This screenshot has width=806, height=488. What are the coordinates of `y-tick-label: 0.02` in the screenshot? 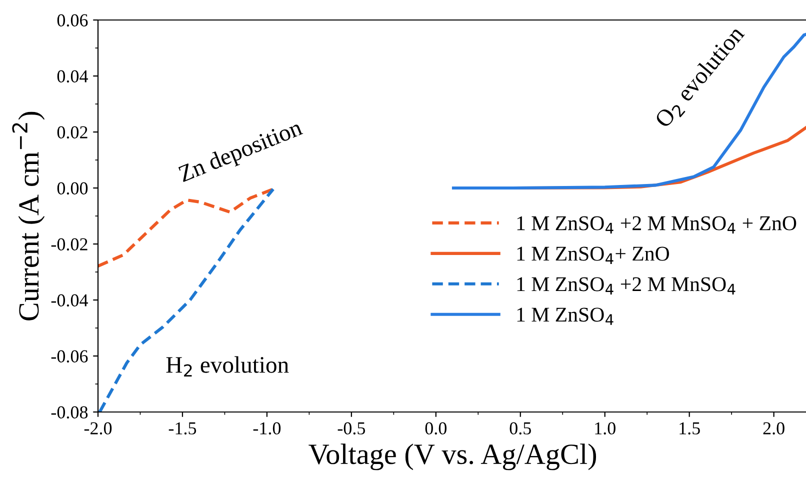 It's located at (72, 132).